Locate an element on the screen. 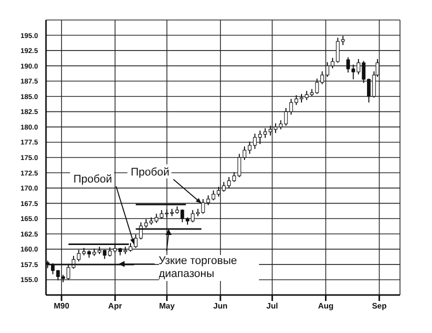  x-tick-label: Sep is located at coordinates (379, 306).